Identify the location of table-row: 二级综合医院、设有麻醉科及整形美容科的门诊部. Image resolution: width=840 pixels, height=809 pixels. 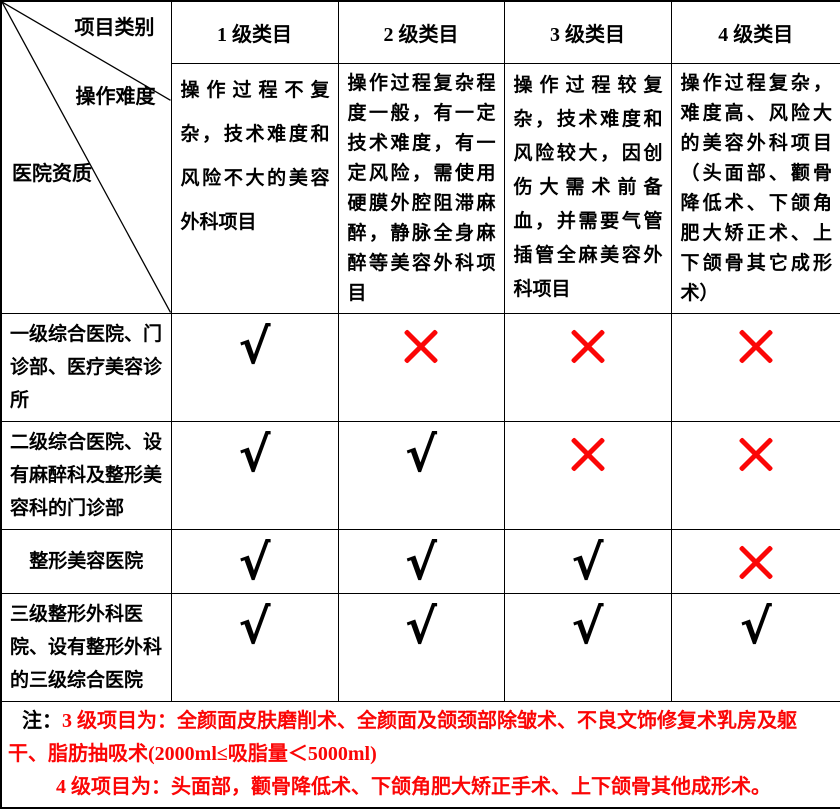
(420, 475).